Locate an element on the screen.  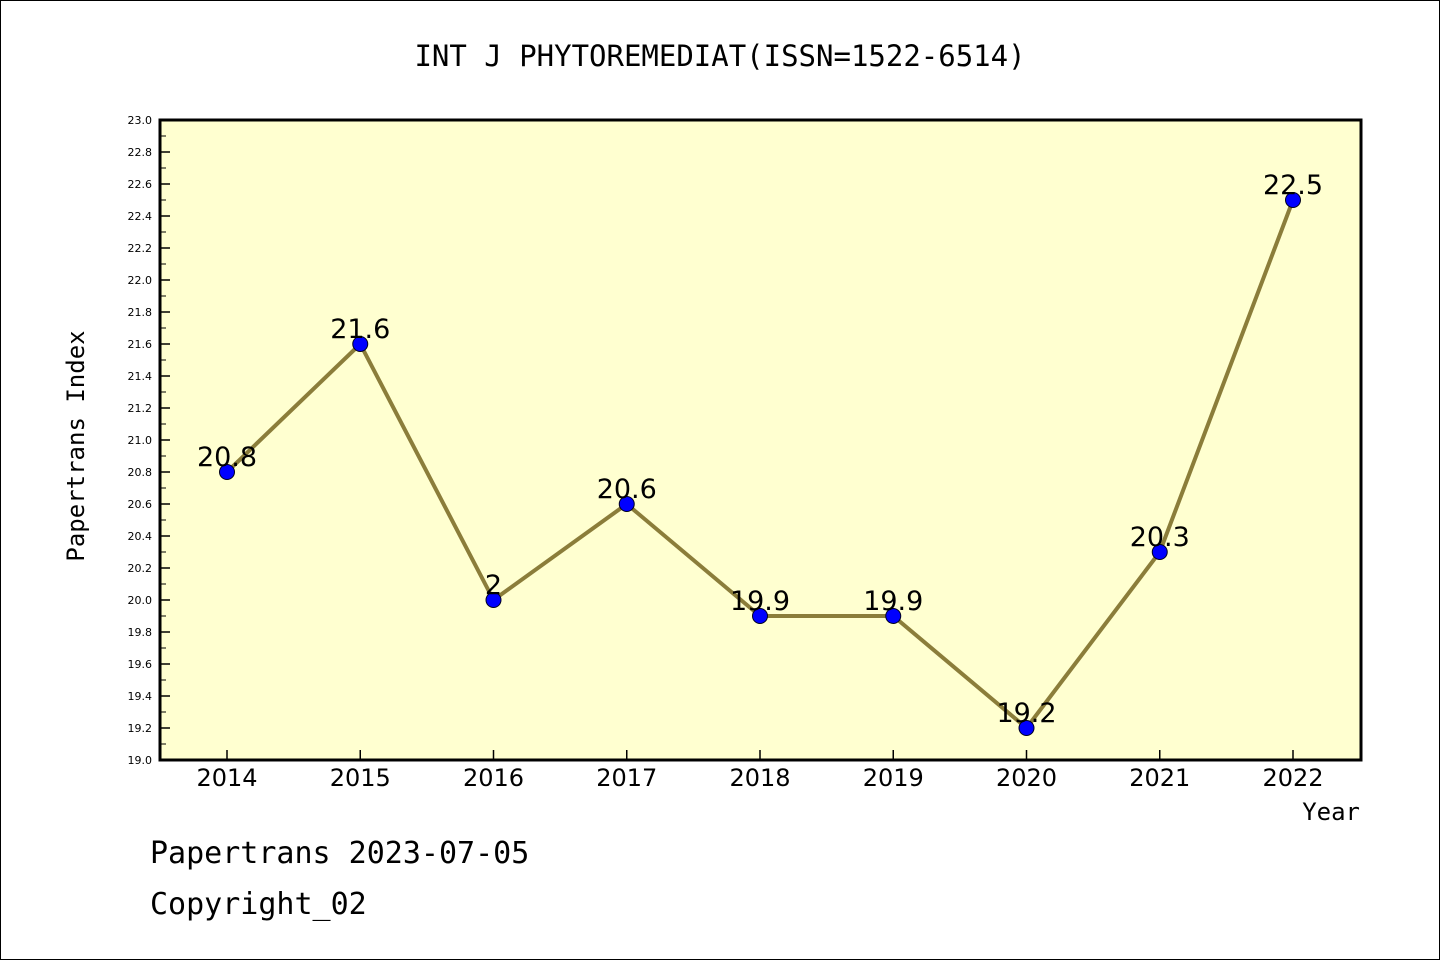
x-tick-label: 2016 is located at coordinates (493, 778).